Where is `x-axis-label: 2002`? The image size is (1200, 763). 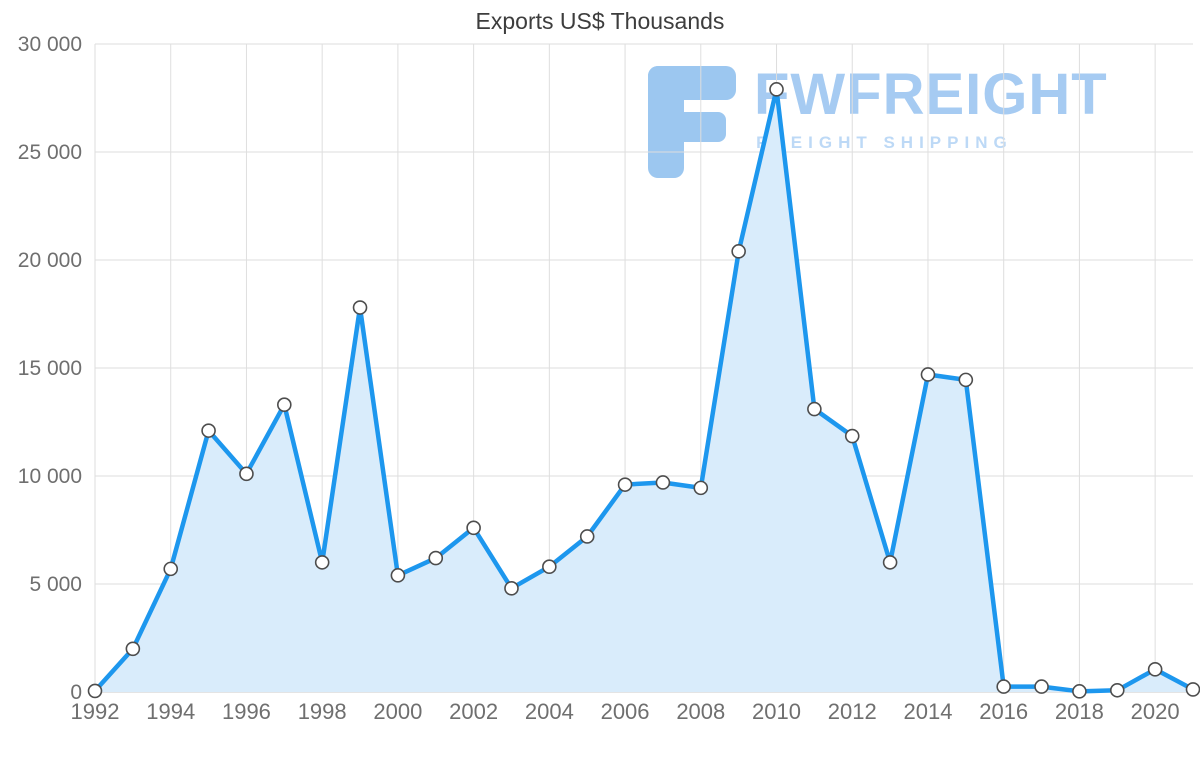 x-axis-label: 2002 is located at coordinates (473, 711).